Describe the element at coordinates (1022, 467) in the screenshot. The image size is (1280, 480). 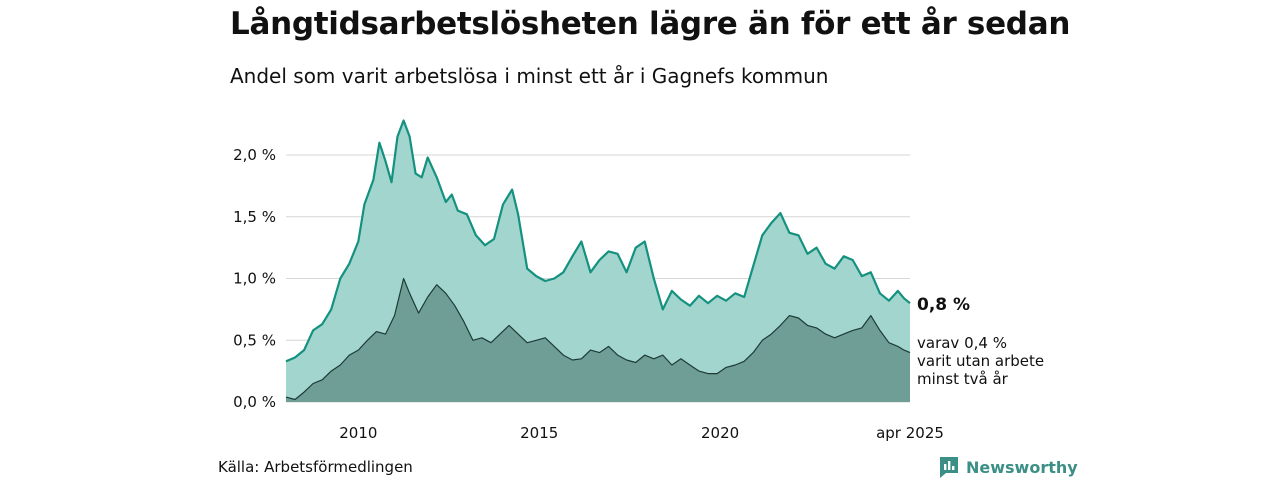
I see `brand-name: Newsworthy` at that location.